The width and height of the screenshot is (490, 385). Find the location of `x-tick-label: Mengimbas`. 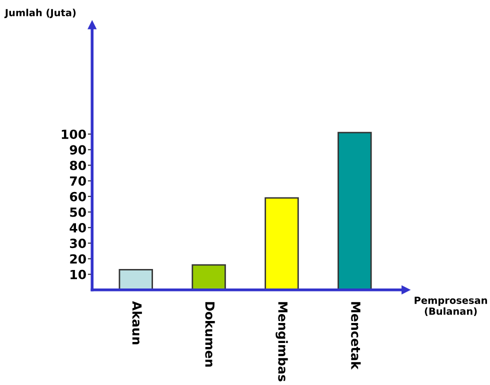

x-tick-label: Mengimbas is located at coordinates (282, 342).